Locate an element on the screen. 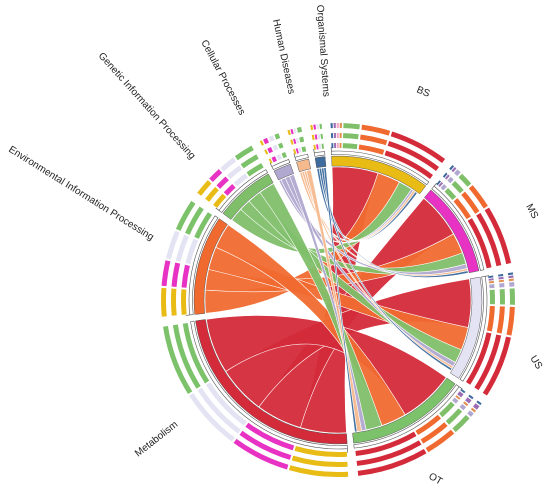 The height and width of the screenshot is (499, 550). ribbon-eip-ot is located at coordinates (310, 325).